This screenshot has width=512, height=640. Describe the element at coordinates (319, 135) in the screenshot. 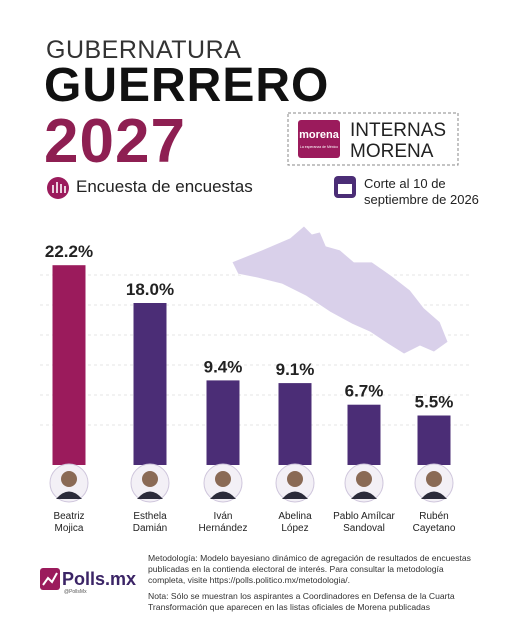

I see `party-logo: morena` at that location.